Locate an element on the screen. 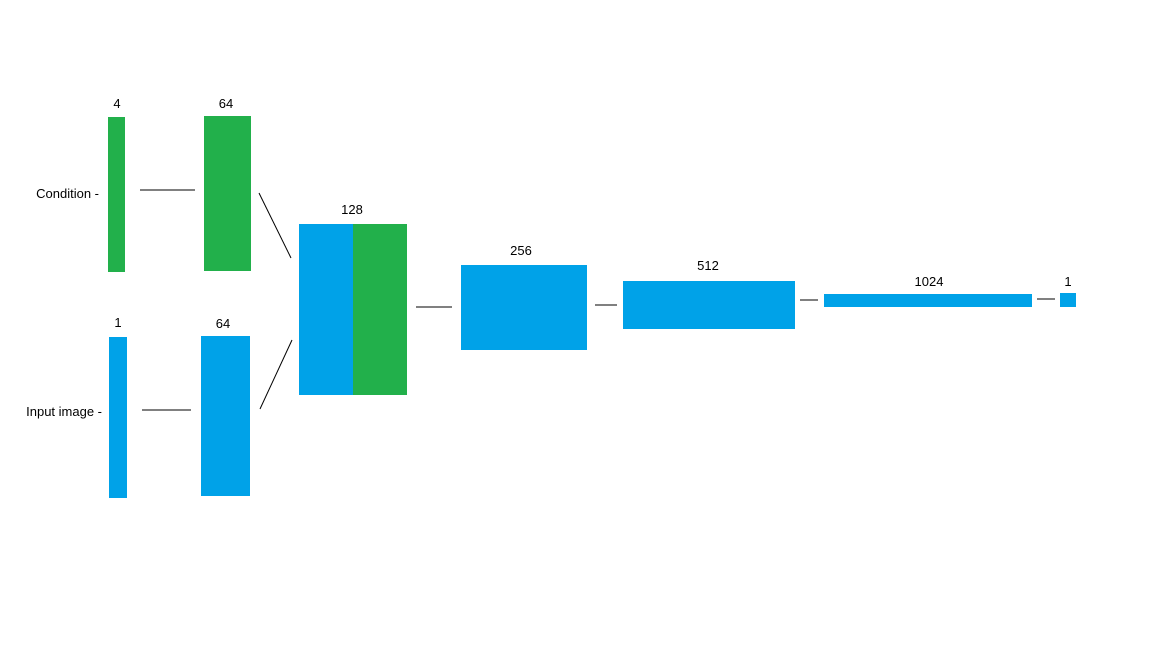 The width and height of the screenshot is (1152, 648). hidden-512-block is located at coordinates (709, 305).